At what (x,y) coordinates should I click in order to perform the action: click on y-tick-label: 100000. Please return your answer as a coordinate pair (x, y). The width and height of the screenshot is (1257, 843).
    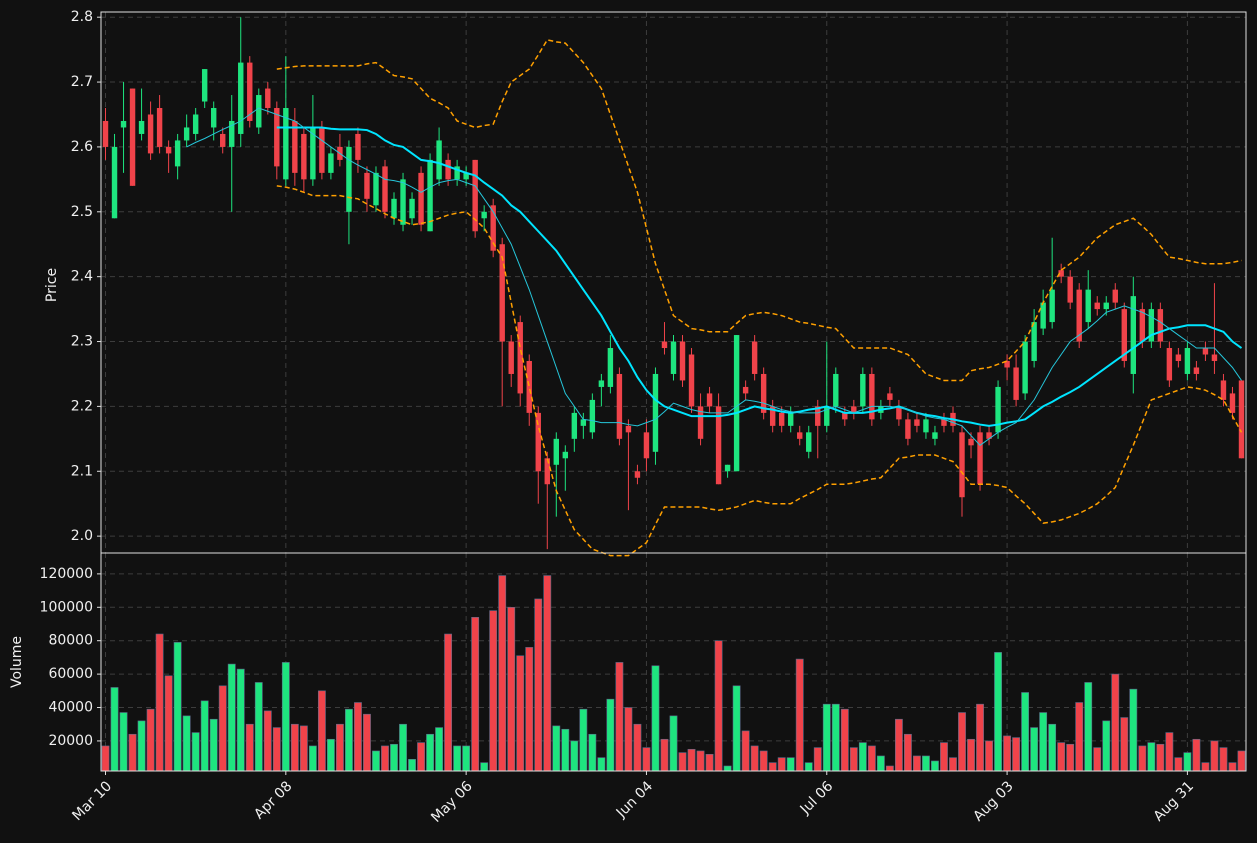
    Looking at the image, I should click on (66, 607).